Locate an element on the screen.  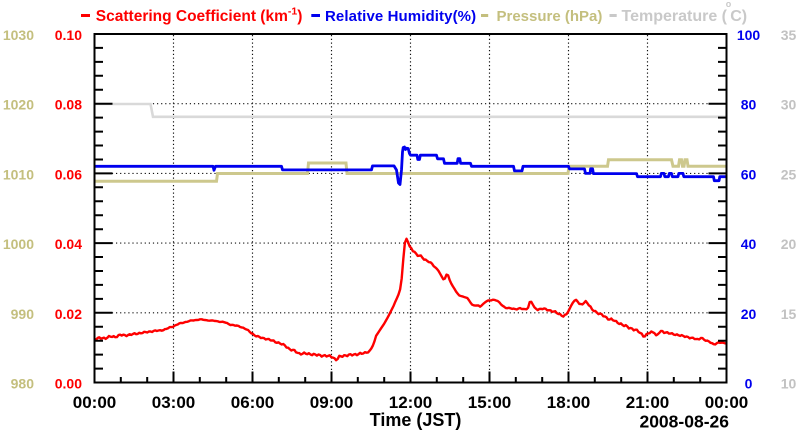
svg-text: 25 is located at coordinates (789, 174).